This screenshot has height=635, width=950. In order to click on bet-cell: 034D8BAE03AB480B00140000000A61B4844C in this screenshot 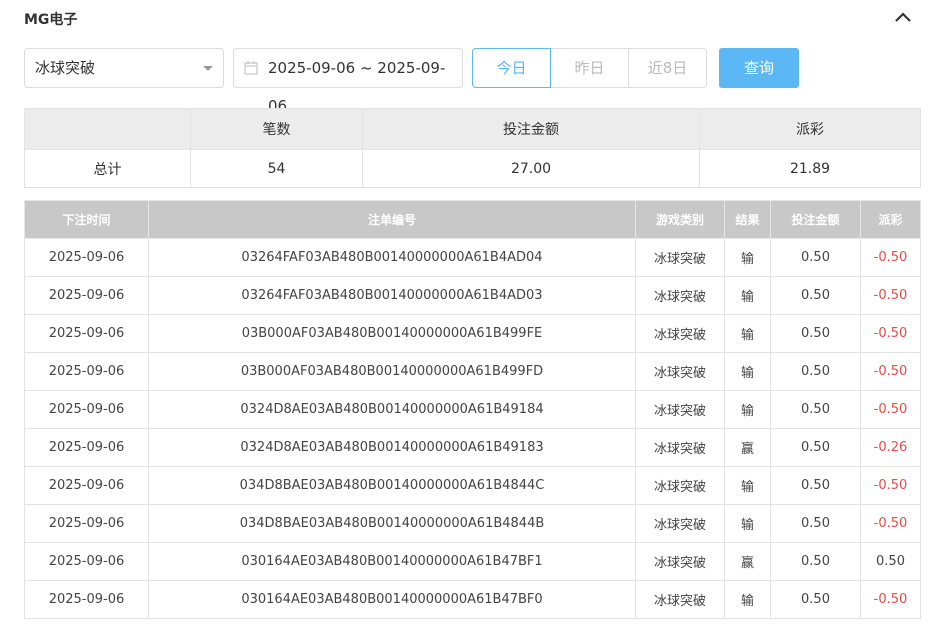, I will do `click(392, 485)`.